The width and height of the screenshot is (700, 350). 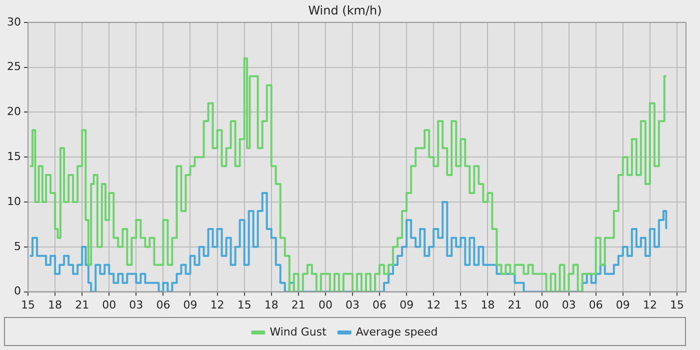 I want to click on y-tick-label: 25, so click(x=13, y=67).